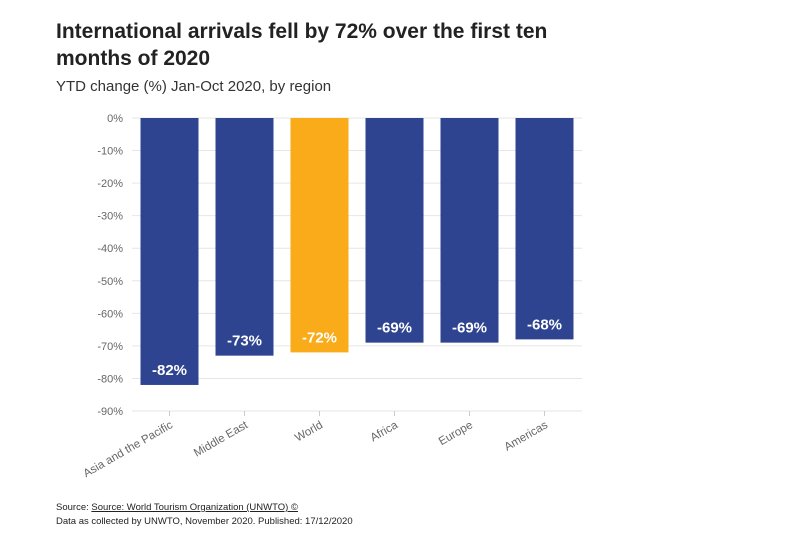 The image size is (804, 544). What do you see at coordinates (244, 341) in the screenshot?
I see `data-label: -73%` at bounding box center [244, 341].